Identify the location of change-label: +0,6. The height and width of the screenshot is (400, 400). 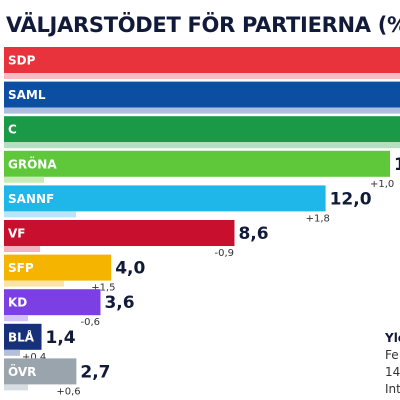
(68, 391).